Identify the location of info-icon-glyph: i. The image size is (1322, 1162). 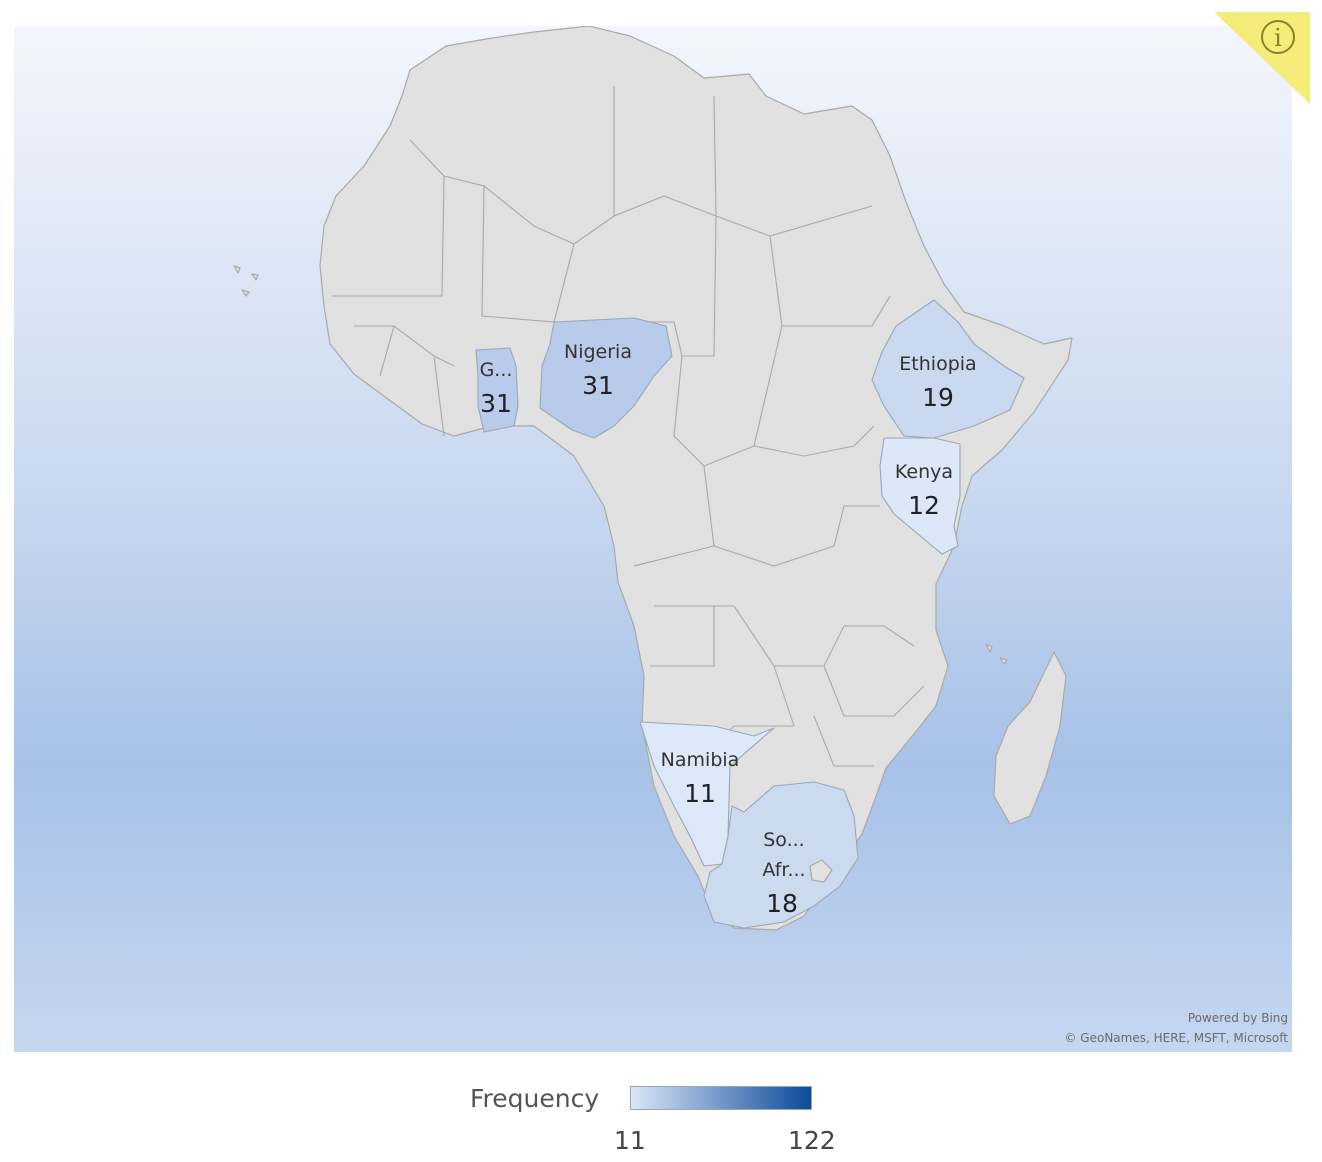
(1278, 38).